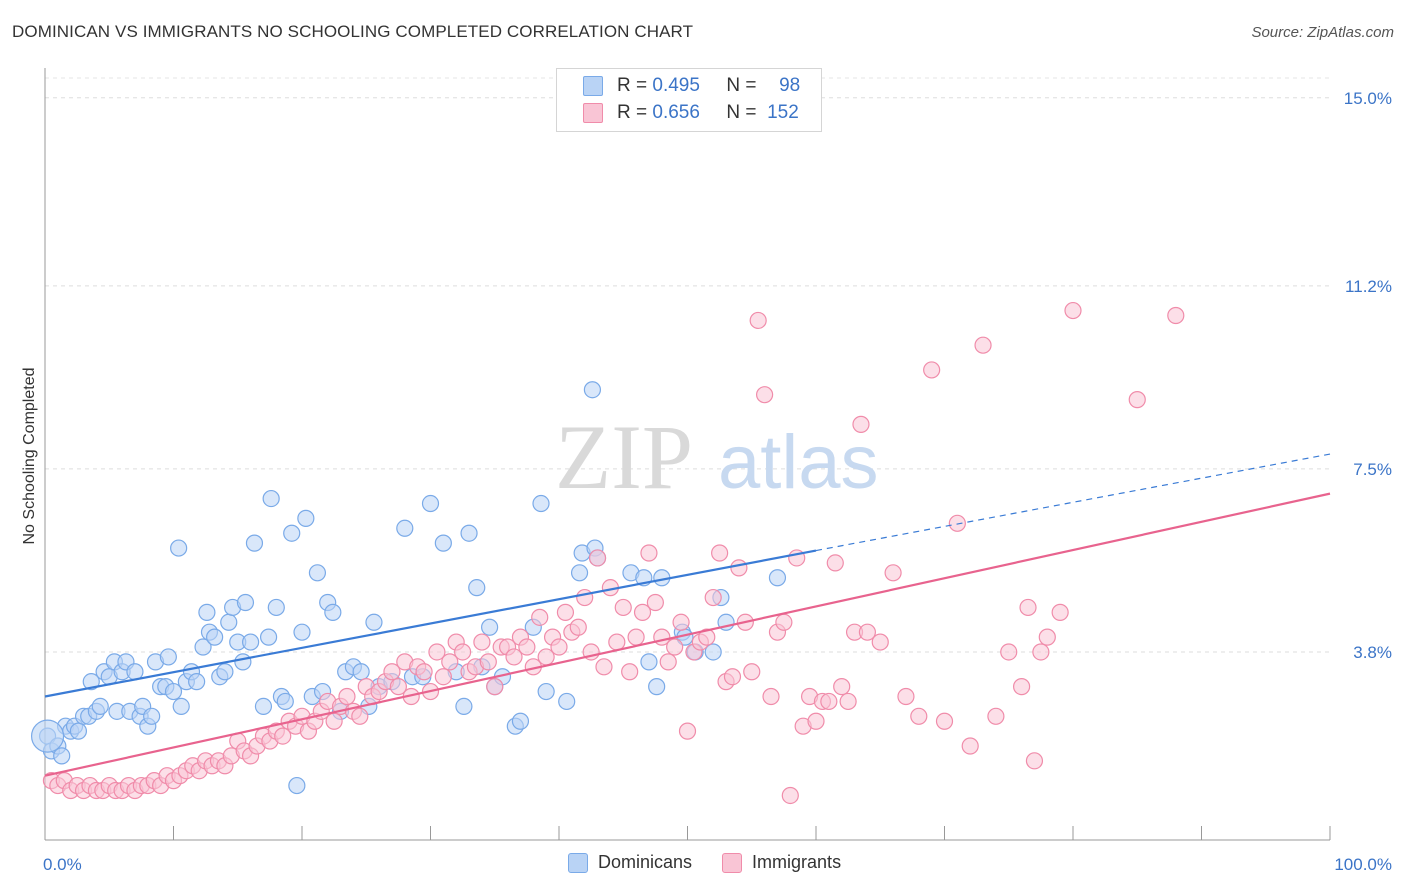  What do you see at coordinates (676, 85) in the screenshot?
I see `legend-r-value: 0.495` at bounding box center [676, 85].